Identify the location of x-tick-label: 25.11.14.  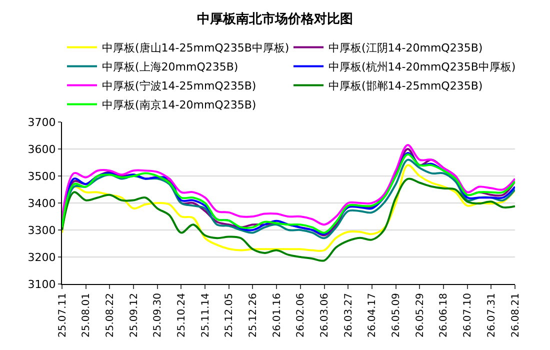
(206, 315).